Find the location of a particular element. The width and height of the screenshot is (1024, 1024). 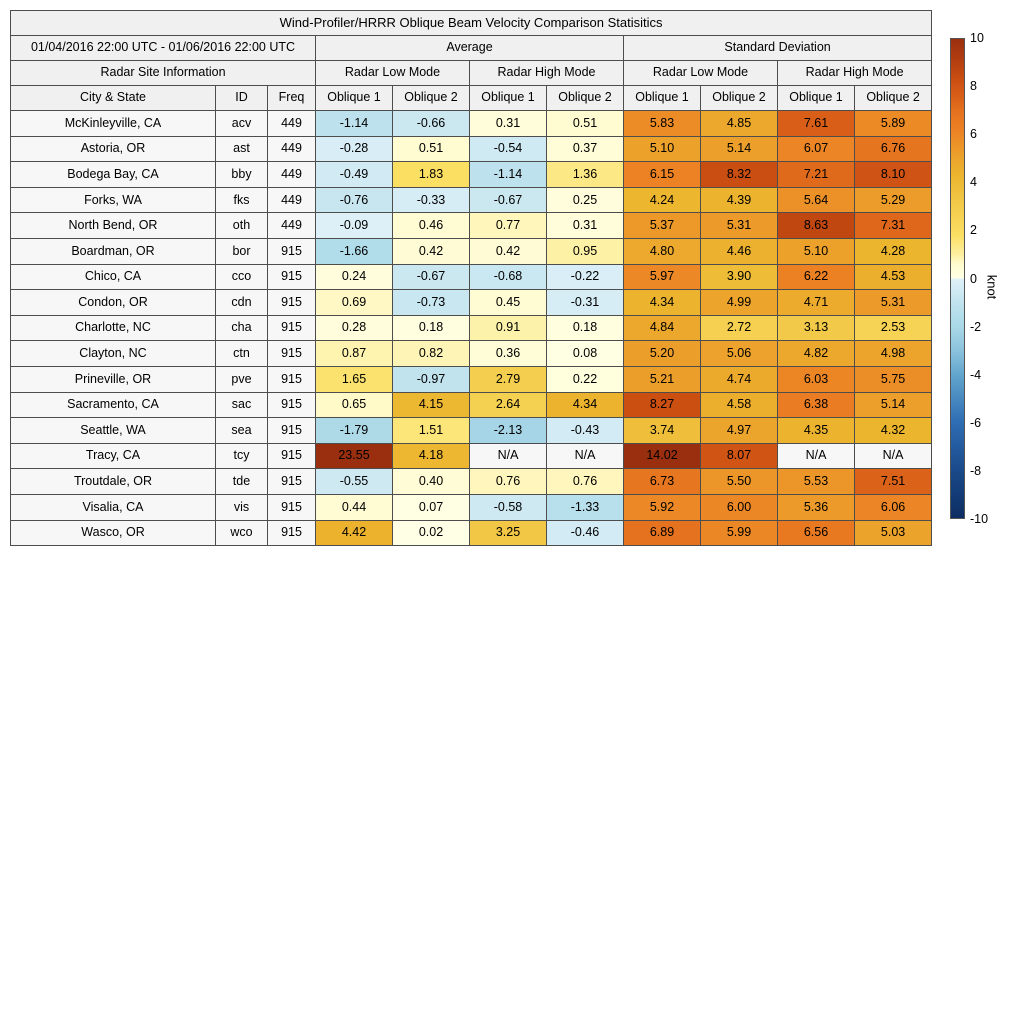

value-cell: 0.45 is located at coordinates (508, 302).